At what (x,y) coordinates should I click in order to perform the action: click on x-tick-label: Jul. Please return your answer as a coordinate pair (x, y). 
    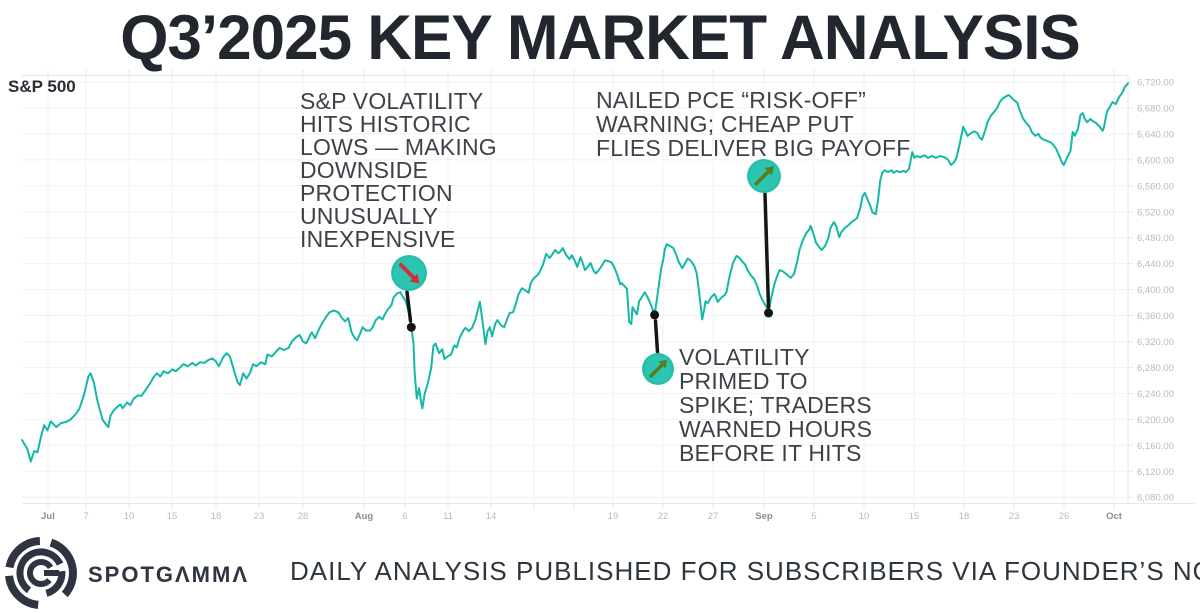
    Looking at the image, I should click on (48, 516).